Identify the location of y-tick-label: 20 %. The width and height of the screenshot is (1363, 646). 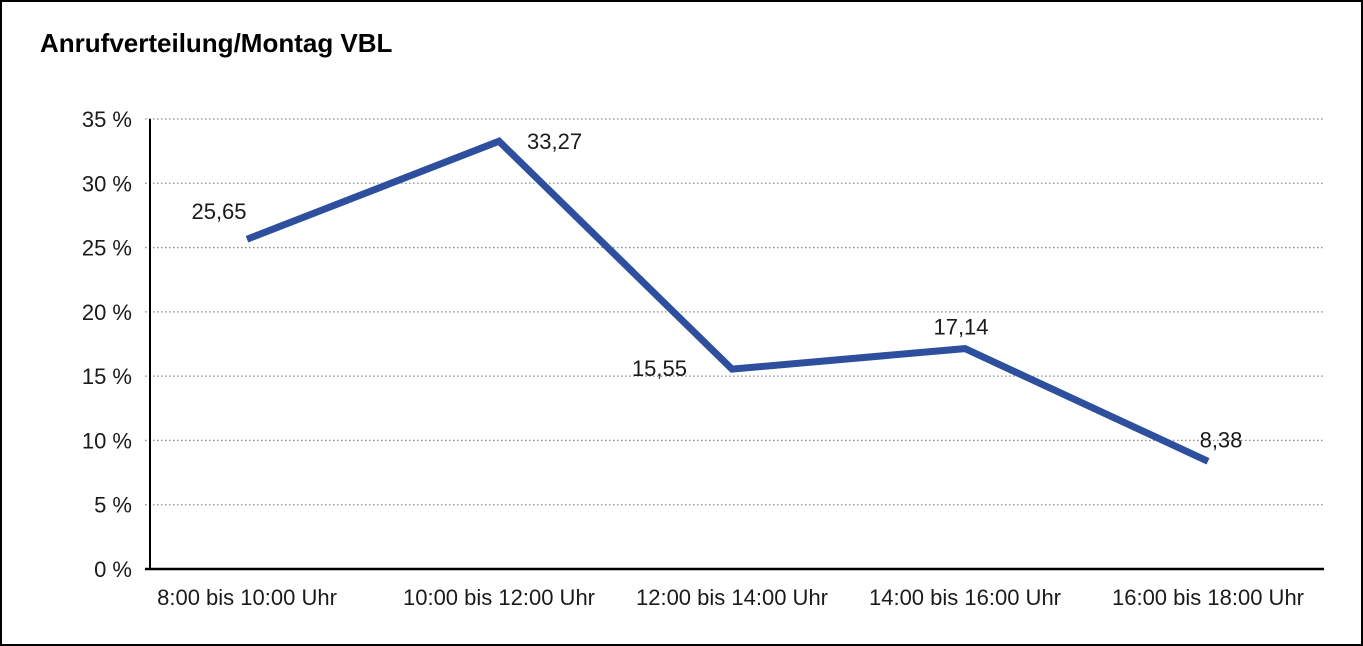
(107, 312).